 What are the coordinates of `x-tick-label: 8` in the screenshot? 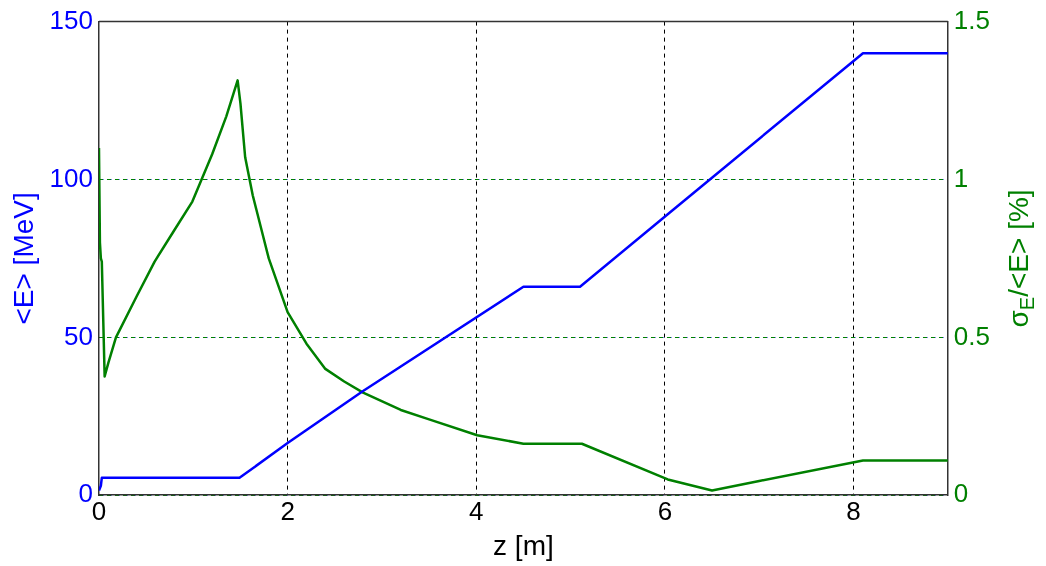 It's located at (853, 510).